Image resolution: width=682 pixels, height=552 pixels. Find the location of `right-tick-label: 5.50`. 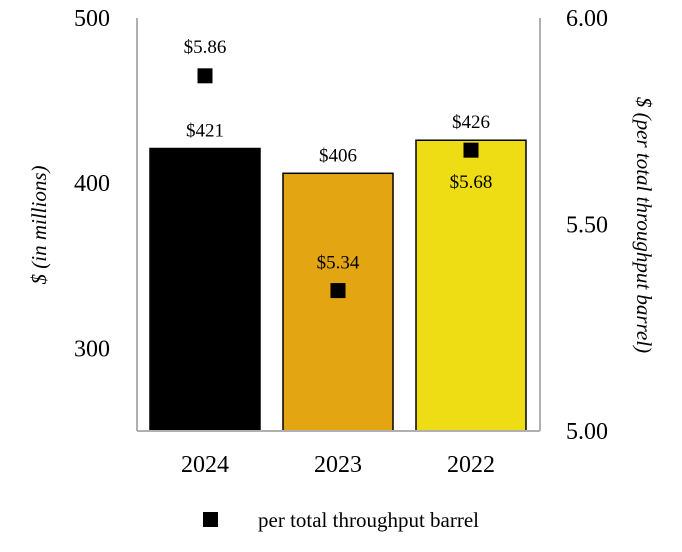

right-tick-label: 5.50 is located at coordinates (587, 226).